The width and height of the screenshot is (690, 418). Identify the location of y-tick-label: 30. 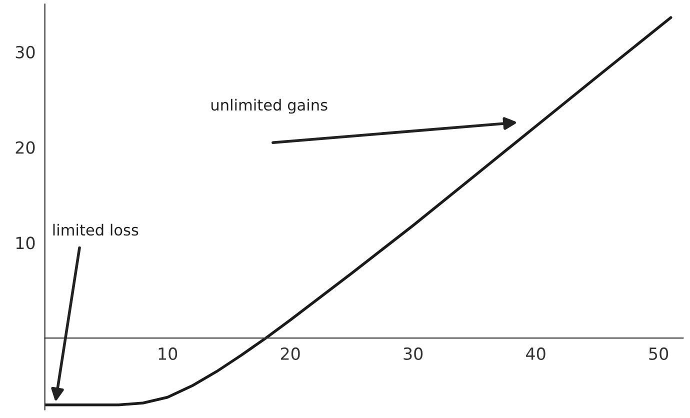
(25, 52).